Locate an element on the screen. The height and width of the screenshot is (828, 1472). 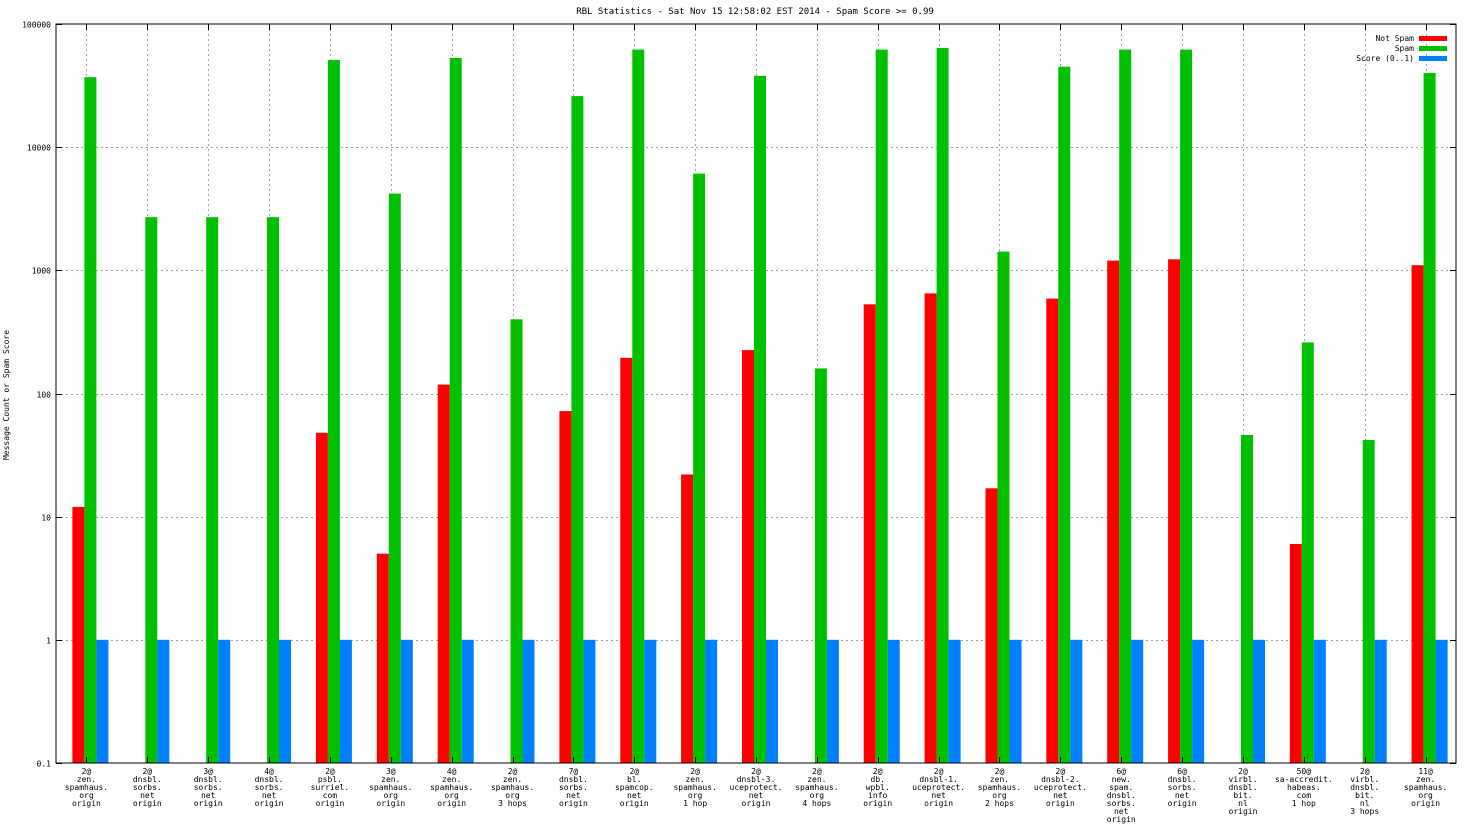
x-tick-label-line: 50@ is located at coordinates (1304, 771).